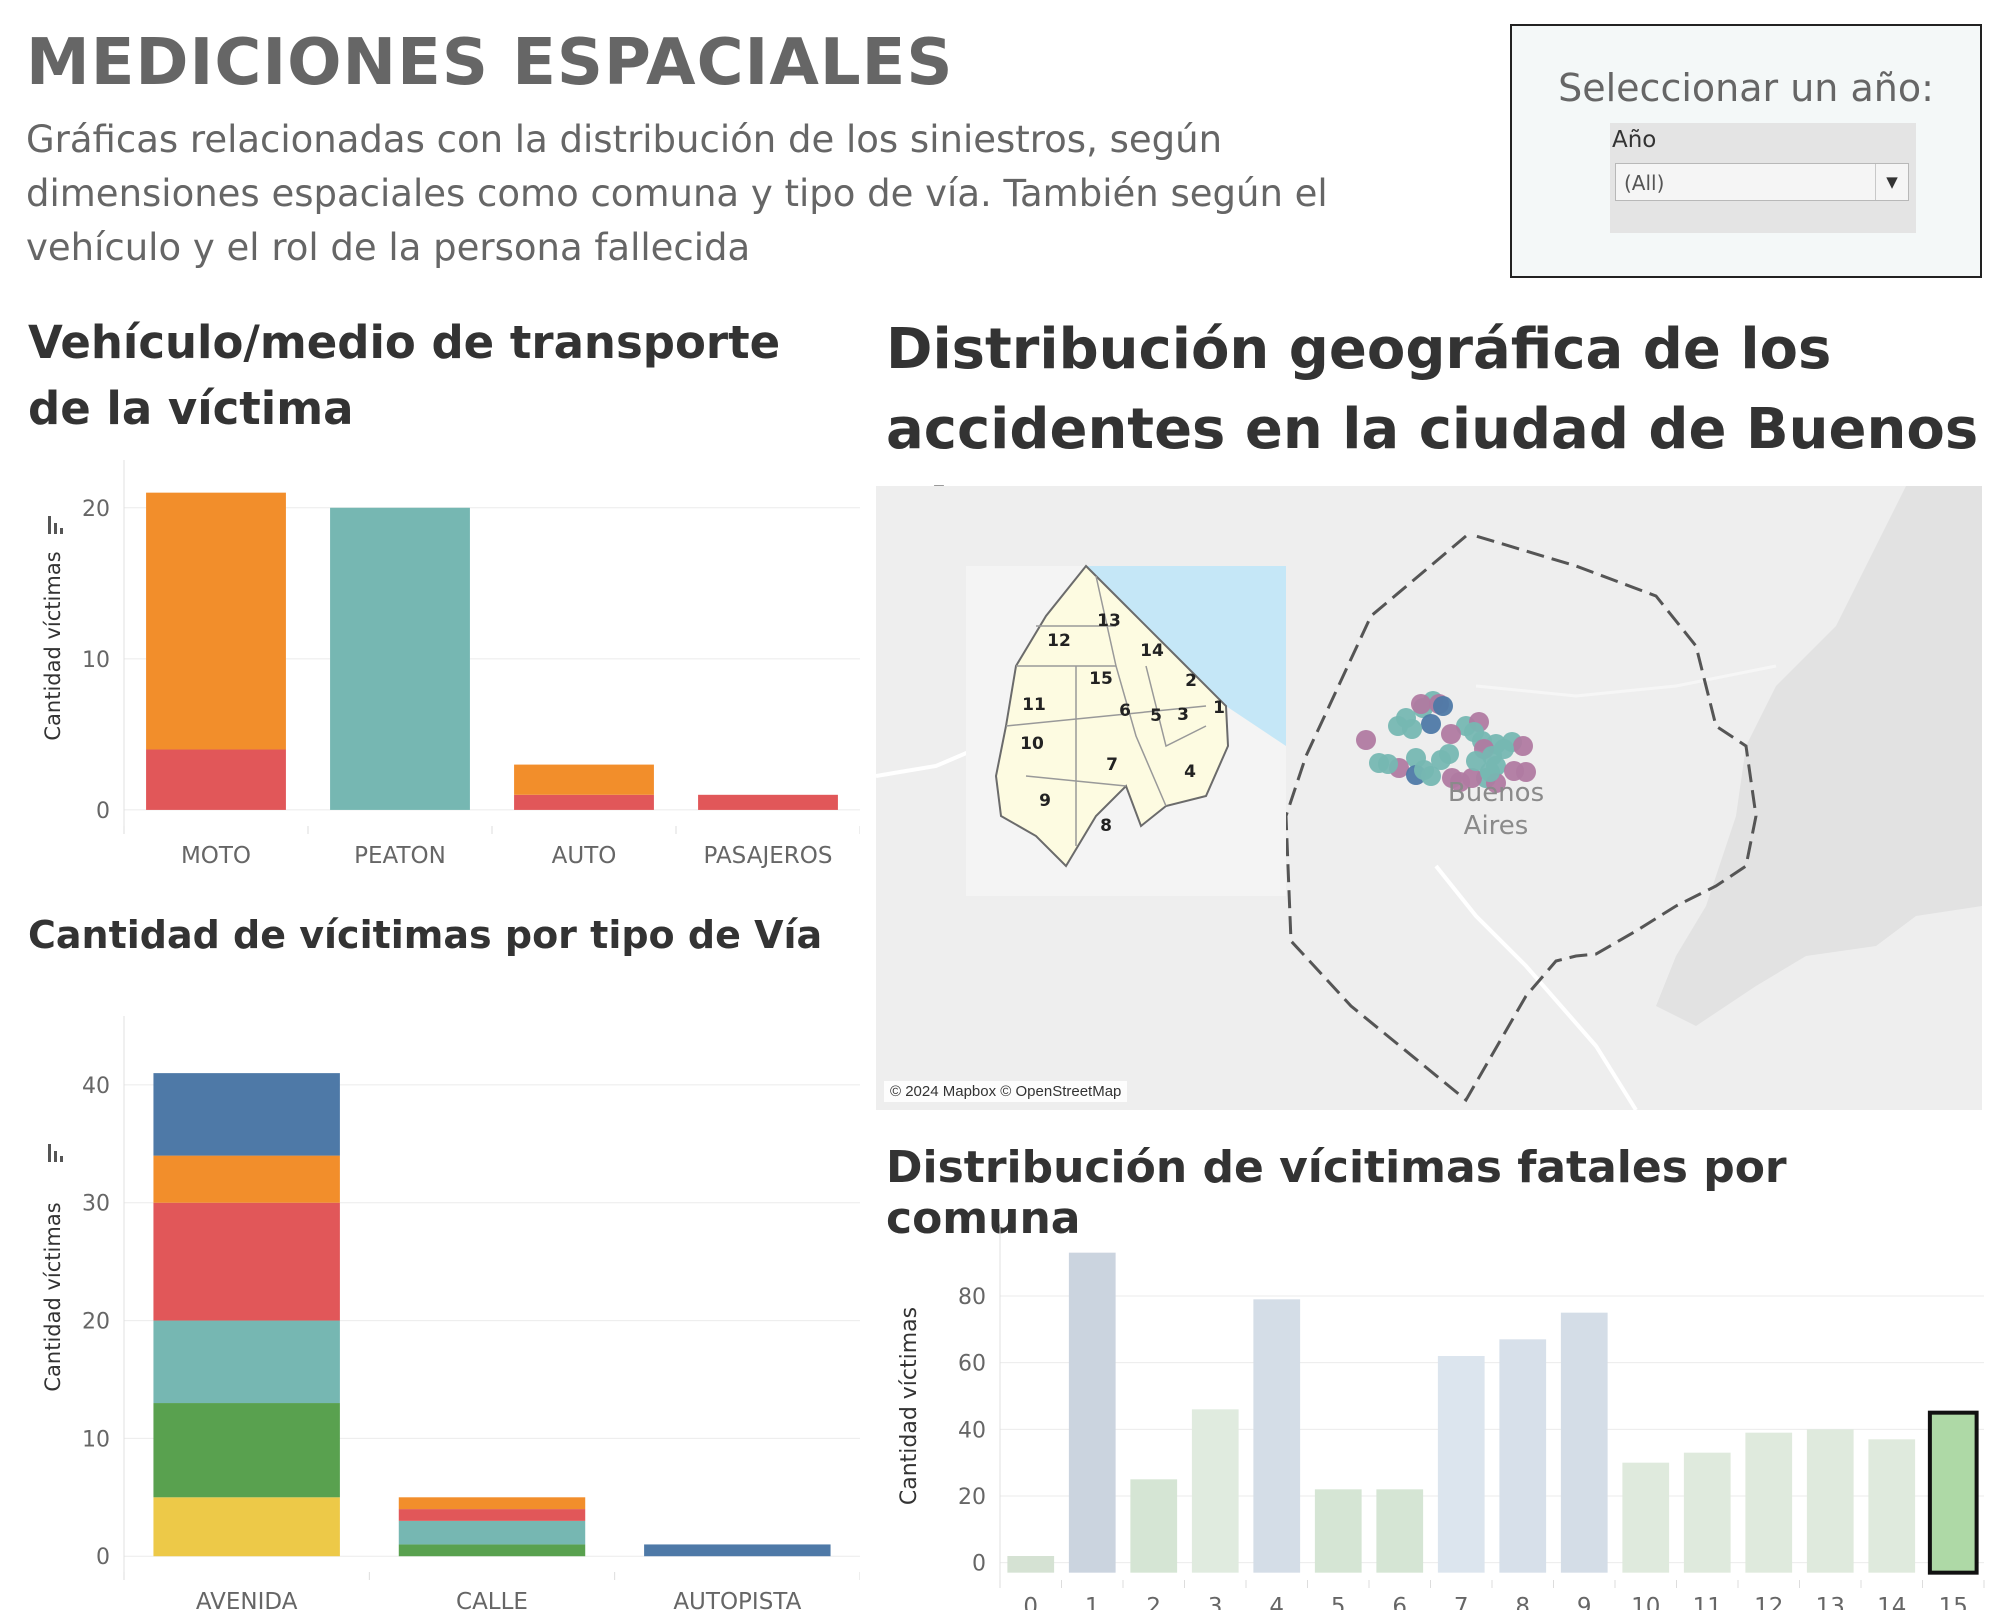 The height and width of the screenshot is (1610, 1994). Describe the element at coordinates (768, 856) in the screenshot. I see `x-tick-label: PASAJEROS` at that location.